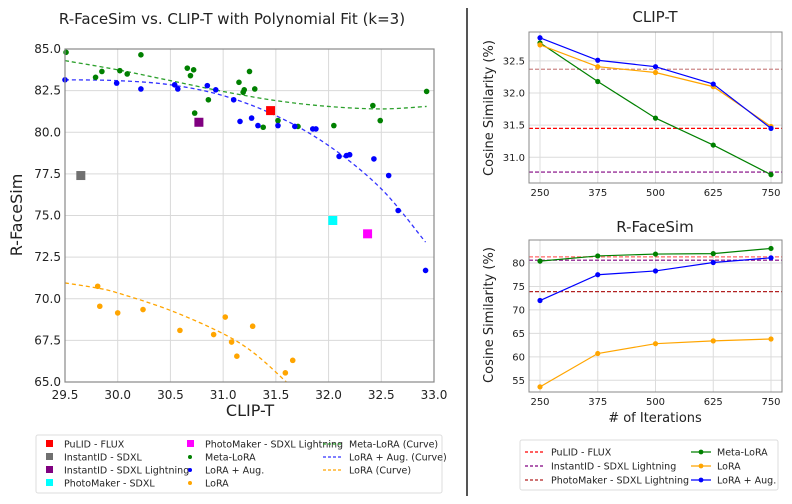  Describe the element at coordinates (654, 227) in the screenshot. I see `r-facesim-chart-title: R-FaceSim` at that location.